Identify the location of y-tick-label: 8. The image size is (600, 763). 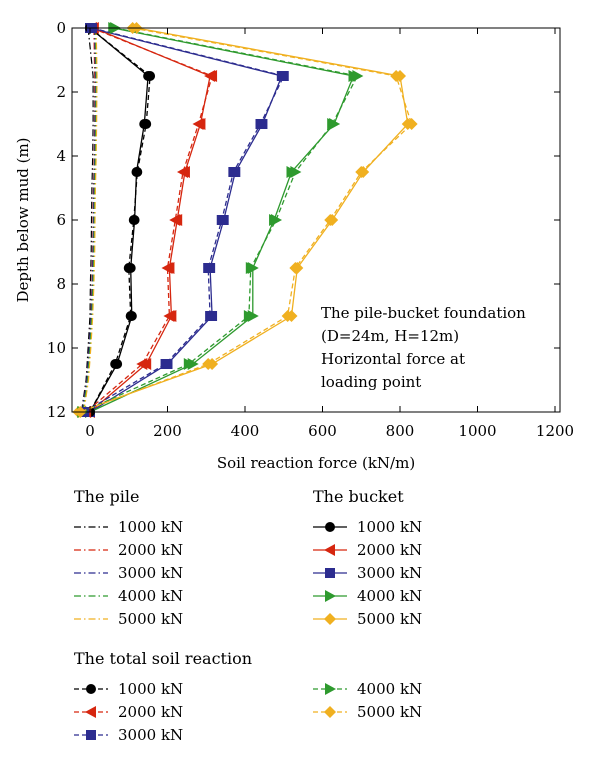
(61, 284).